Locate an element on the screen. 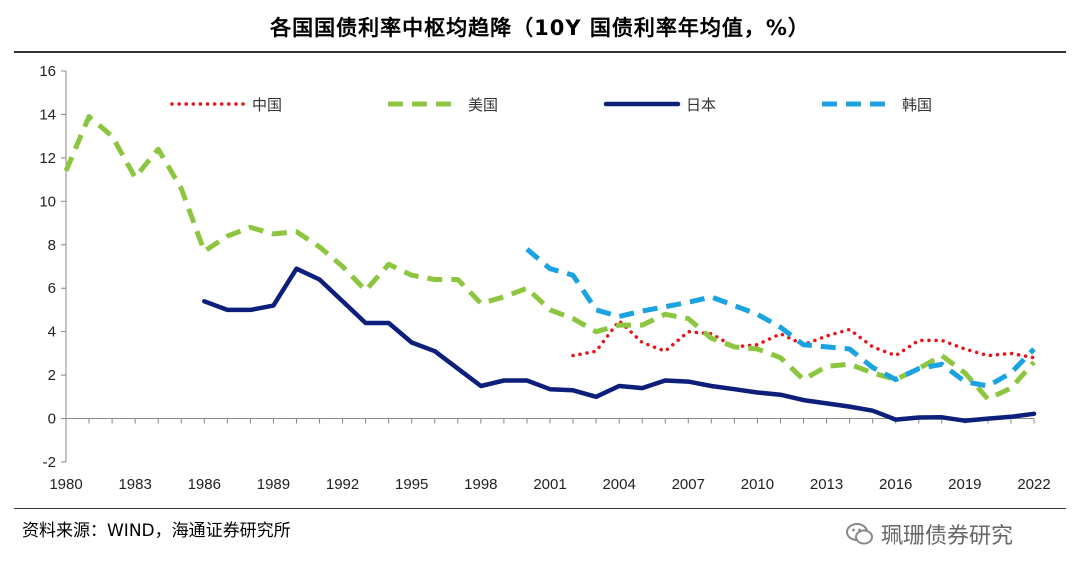  x-tick-label: 1998 is located at coordinates (480, 484).